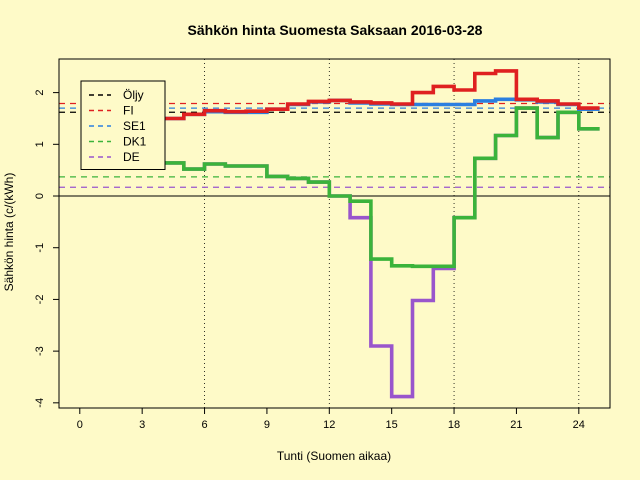  Describe the element at coordinates (40, 351) in the screenshot. I see `y-tick-label--3: -3` at that location.